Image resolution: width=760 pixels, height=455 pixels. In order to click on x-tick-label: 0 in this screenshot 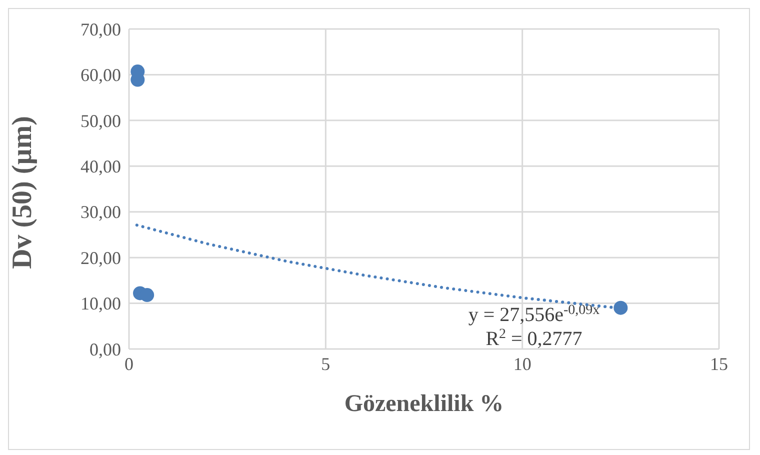, I will do `click(129, 364)`.